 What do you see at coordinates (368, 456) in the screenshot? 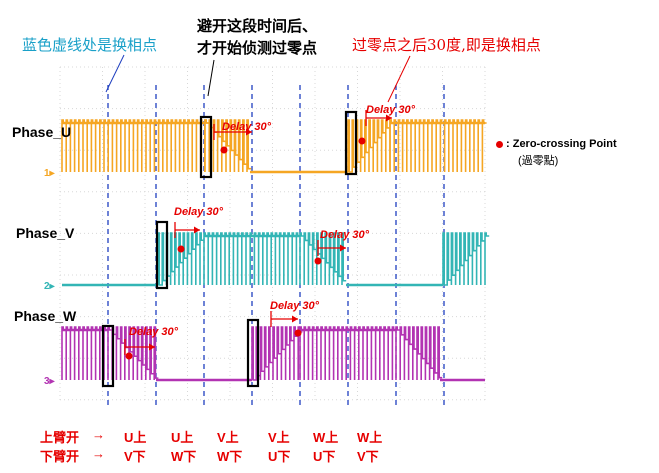
I see `lower-v2: V下` at bounding box center [368, 456].